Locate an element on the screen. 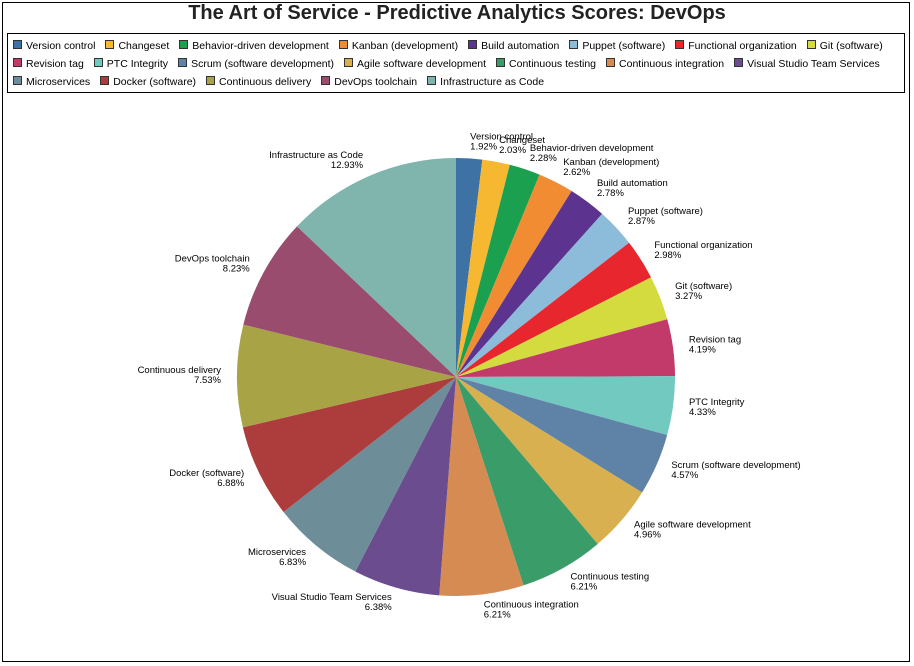  legend-label: DevOps toolchain is located at coordinates (376, 82).